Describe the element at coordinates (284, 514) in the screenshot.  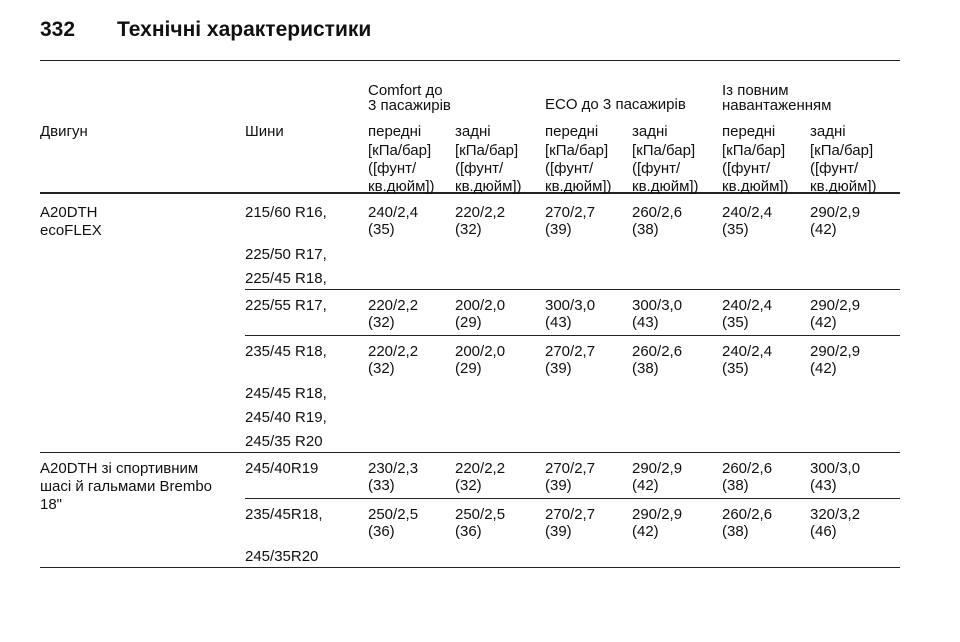
I see `tire-size: 235/45R18,` at that location.